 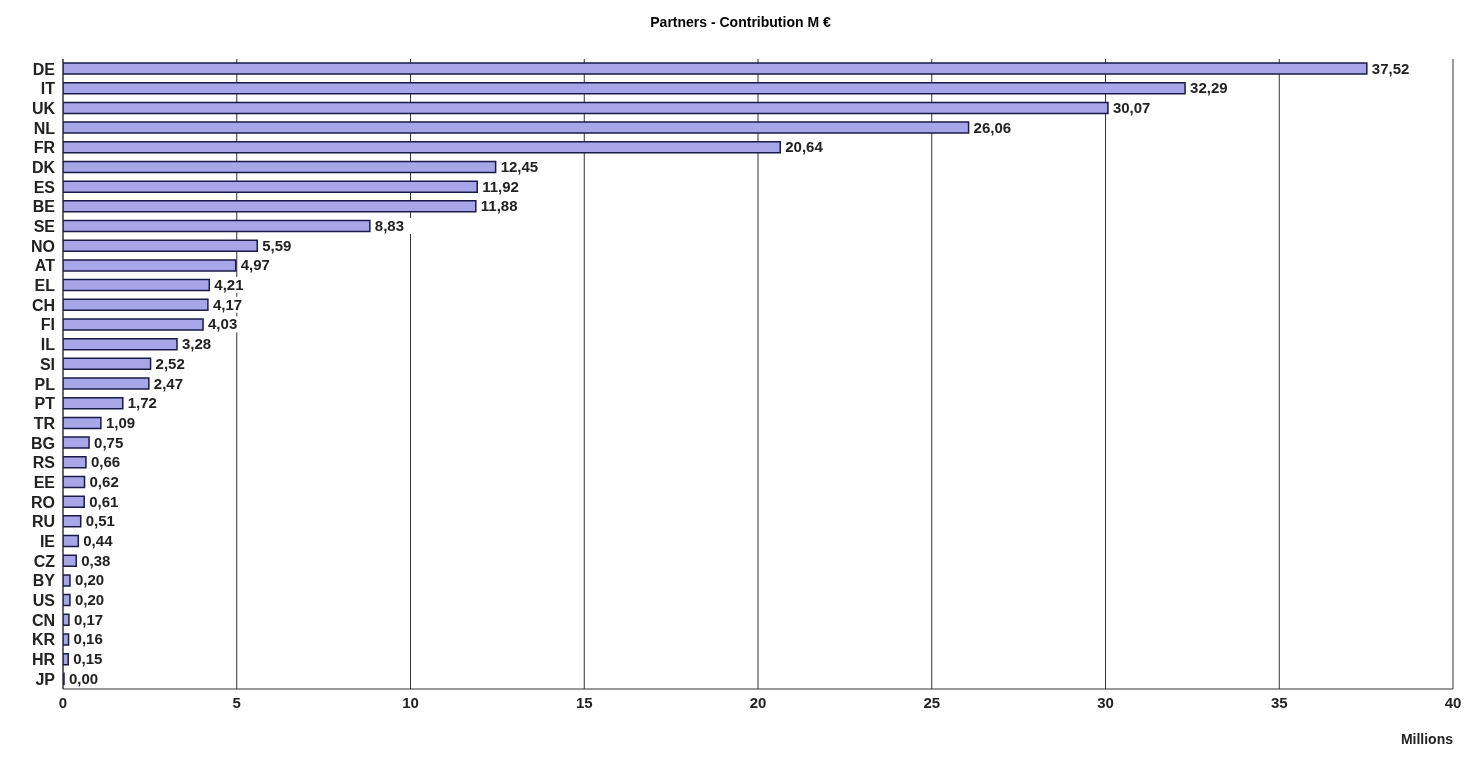 What do you see at coordinates (44, 423) in the screenshot?
I see `y-tick-label: TR` at bounding box center [44, 423].